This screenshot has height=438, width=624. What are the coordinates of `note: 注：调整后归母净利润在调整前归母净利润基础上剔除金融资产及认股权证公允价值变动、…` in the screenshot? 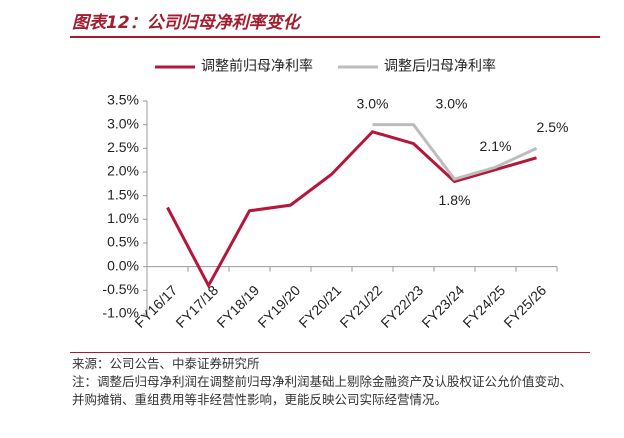 It's located at (322, 390).